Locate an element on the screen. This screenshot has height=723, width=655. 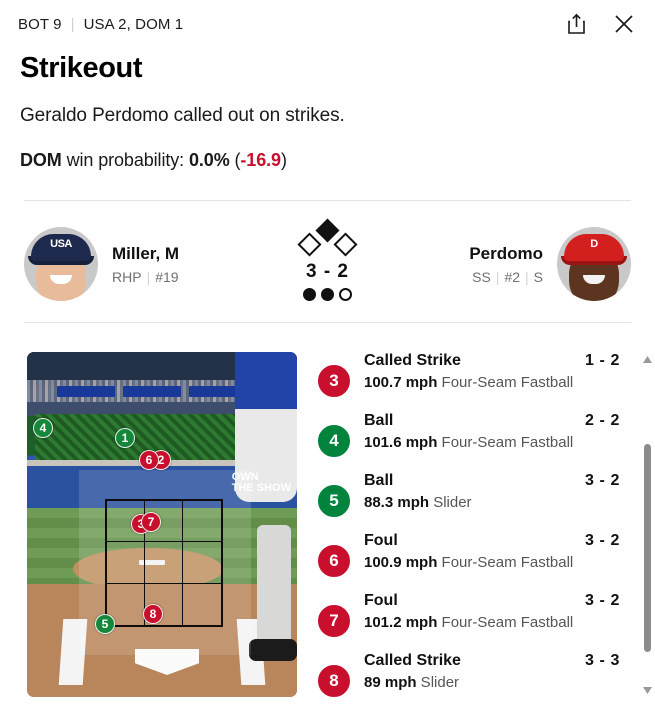
share-button is located at coordinates (576, 24).